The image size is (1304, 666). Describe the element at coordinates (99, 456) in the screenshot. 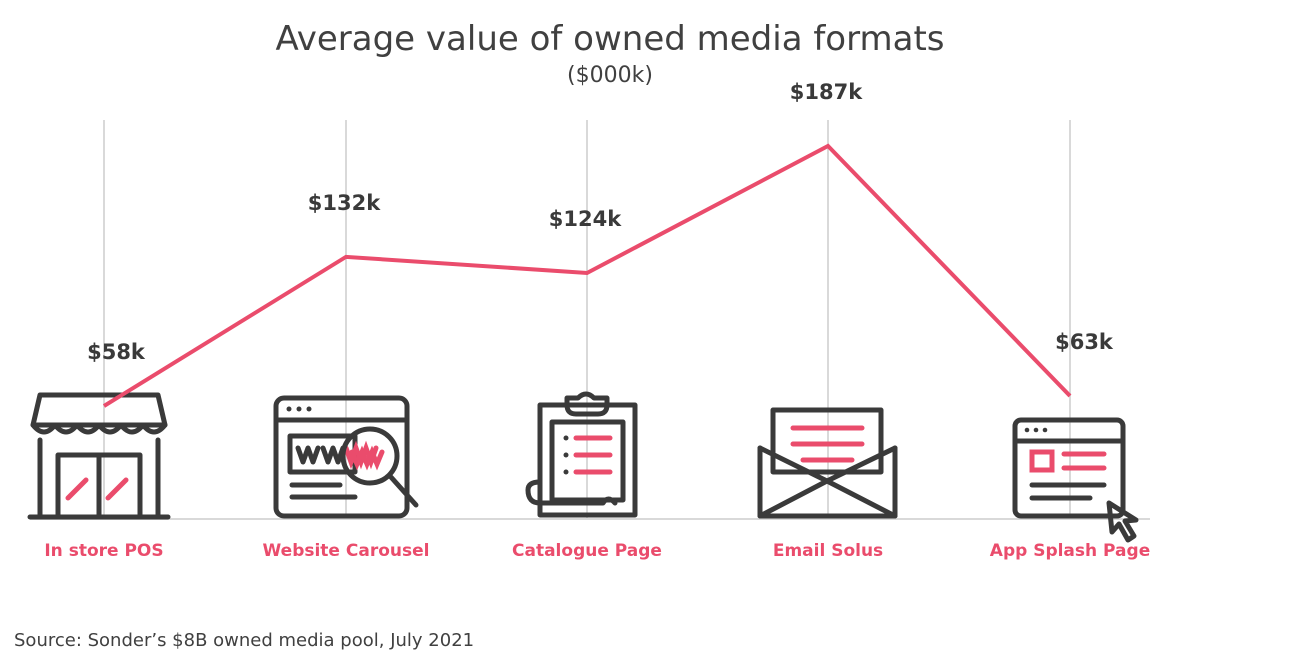

I see `storefront-icon` at that location.